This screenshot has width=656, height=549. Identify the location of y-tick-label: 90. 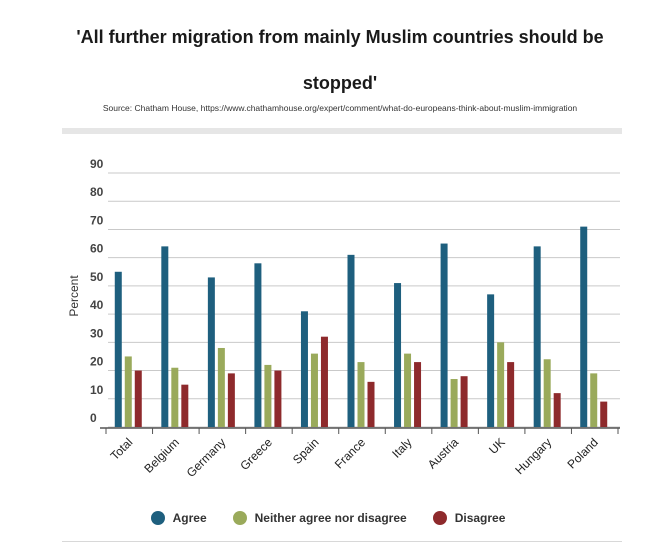
(97, 164).